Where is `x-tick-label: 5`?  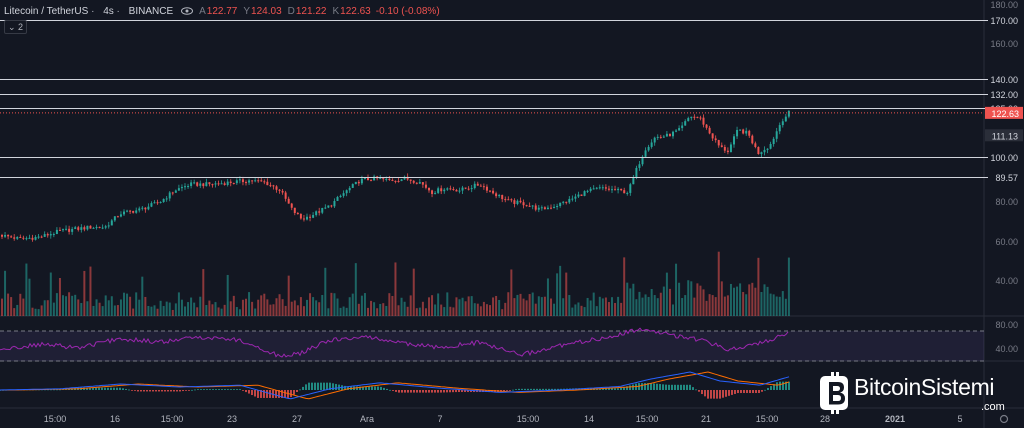 x-tick-label: 5 is located at coordinates (959, 419).